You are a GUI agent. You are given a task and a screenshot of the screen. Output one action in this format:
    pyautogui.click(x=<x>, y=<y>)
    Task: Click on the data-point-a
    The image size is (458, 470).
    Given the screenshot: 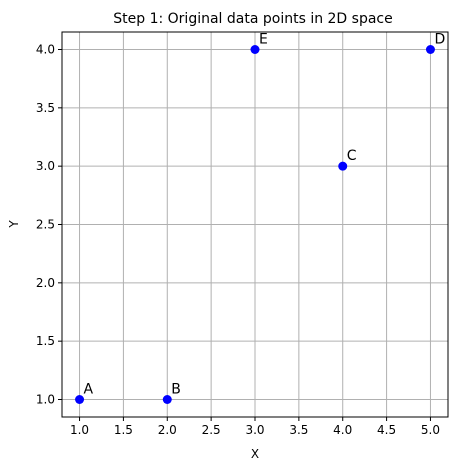 What is the action you would take?
    pyautogui.click(x=80, y=399)
    